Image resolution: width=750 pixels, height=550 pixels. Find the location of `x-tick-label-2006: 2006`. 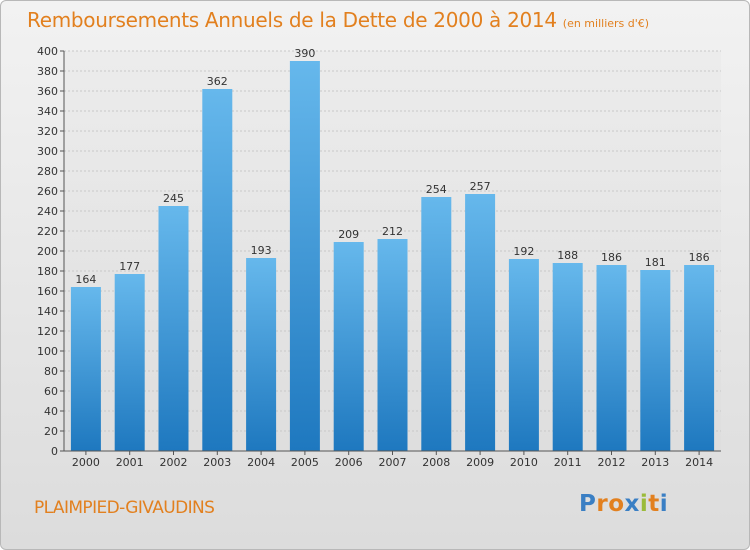

x-tick-label-2006: 2006 is located at coordinates (349, 462).